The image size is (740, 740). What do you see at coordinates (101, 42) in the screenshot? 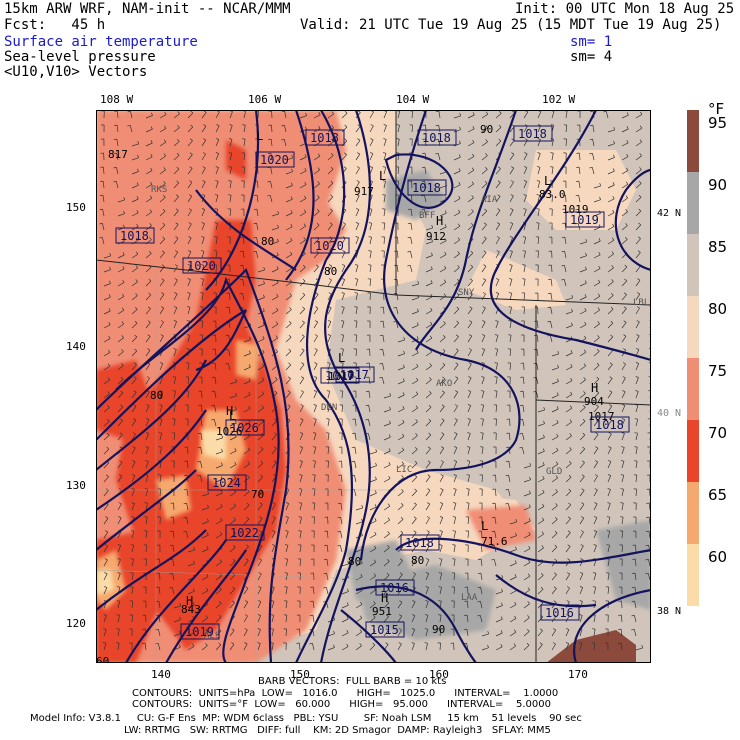
I see `field-temperature: Surface air temperature` at bounding box center [101, 42].